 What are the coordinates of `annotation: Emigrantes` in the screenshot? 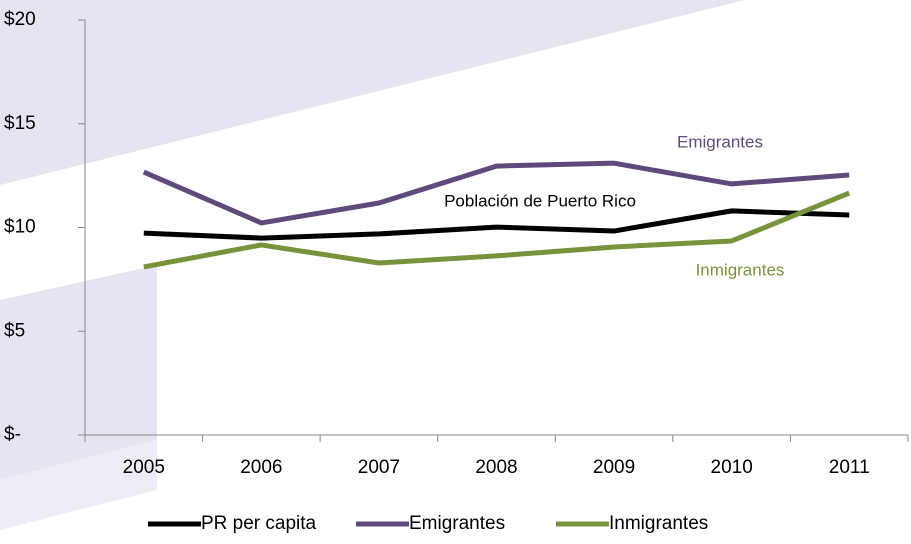 It's located at (720, 141).